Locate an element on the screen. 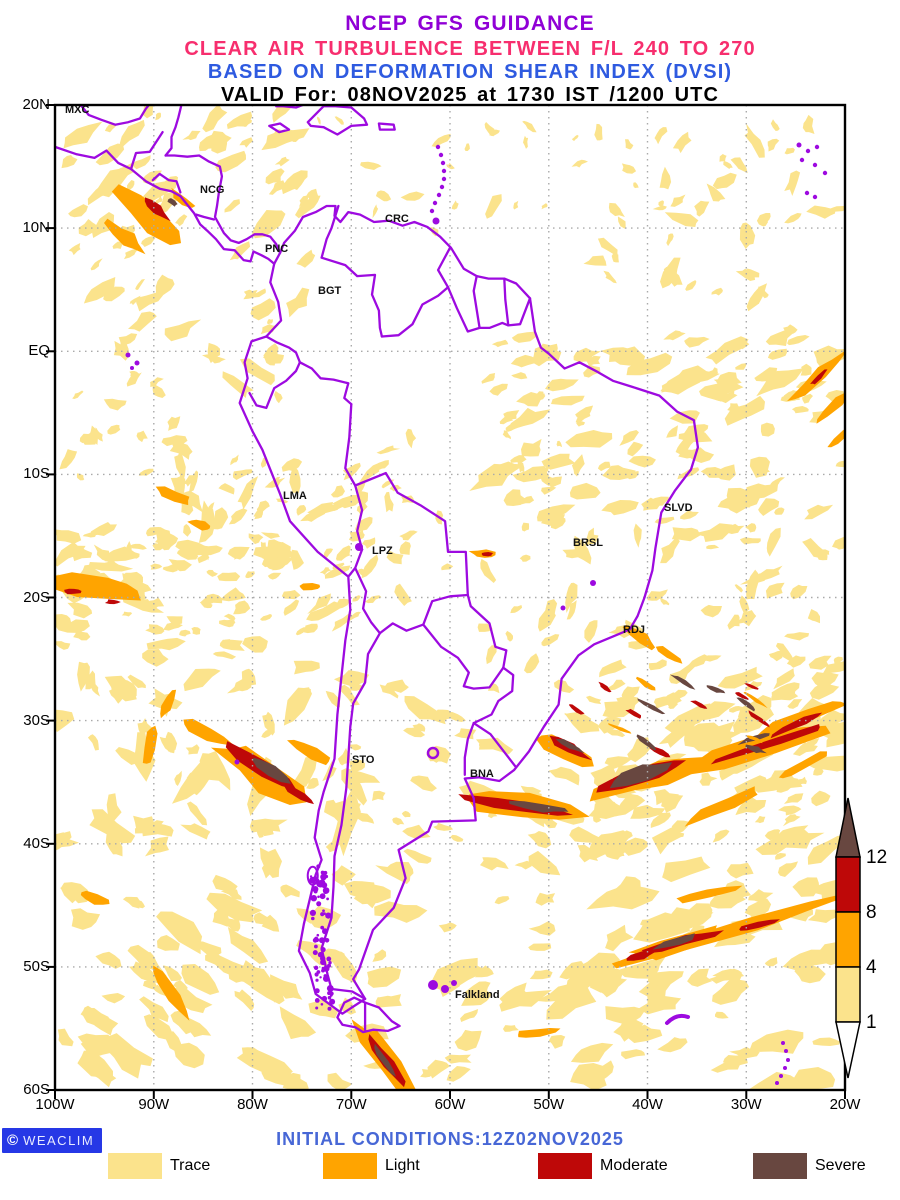 The height and width of the screenshot is (1200, 900). title-method: BASED ON DEFORMATION SHEAR INDEX (DVSI) is located at coordinates (470, 72).